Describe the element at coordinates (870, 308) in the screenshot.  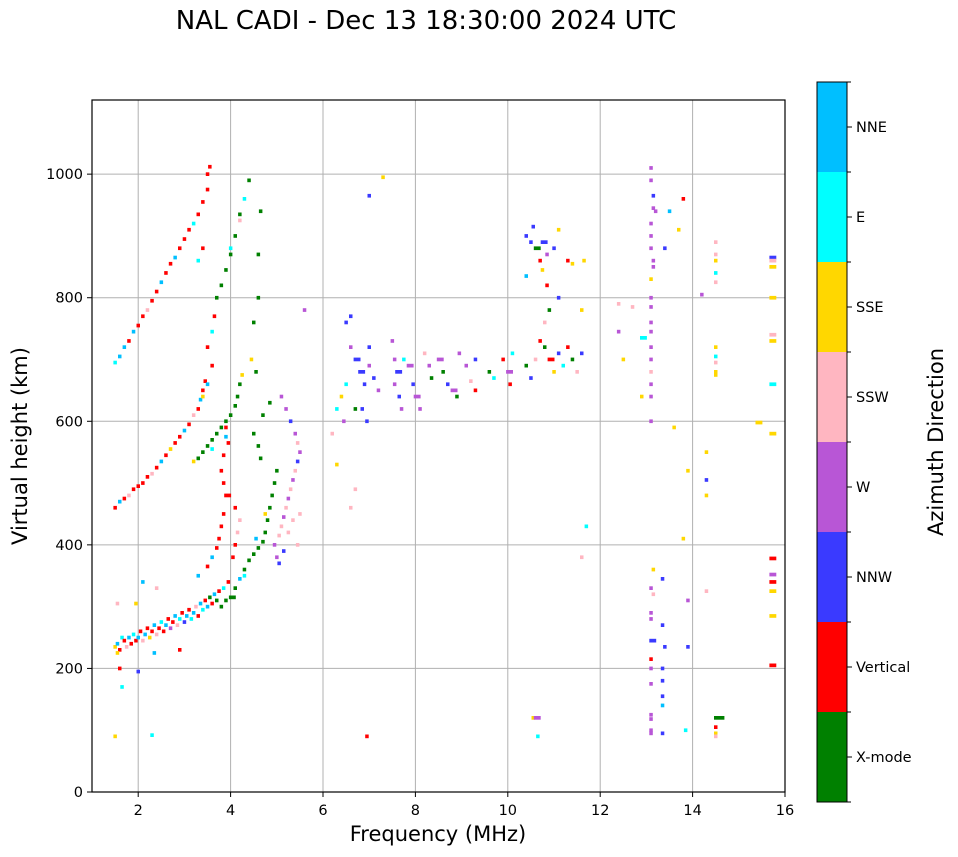
I see `colorbar-label-sse: SSE` at that location.